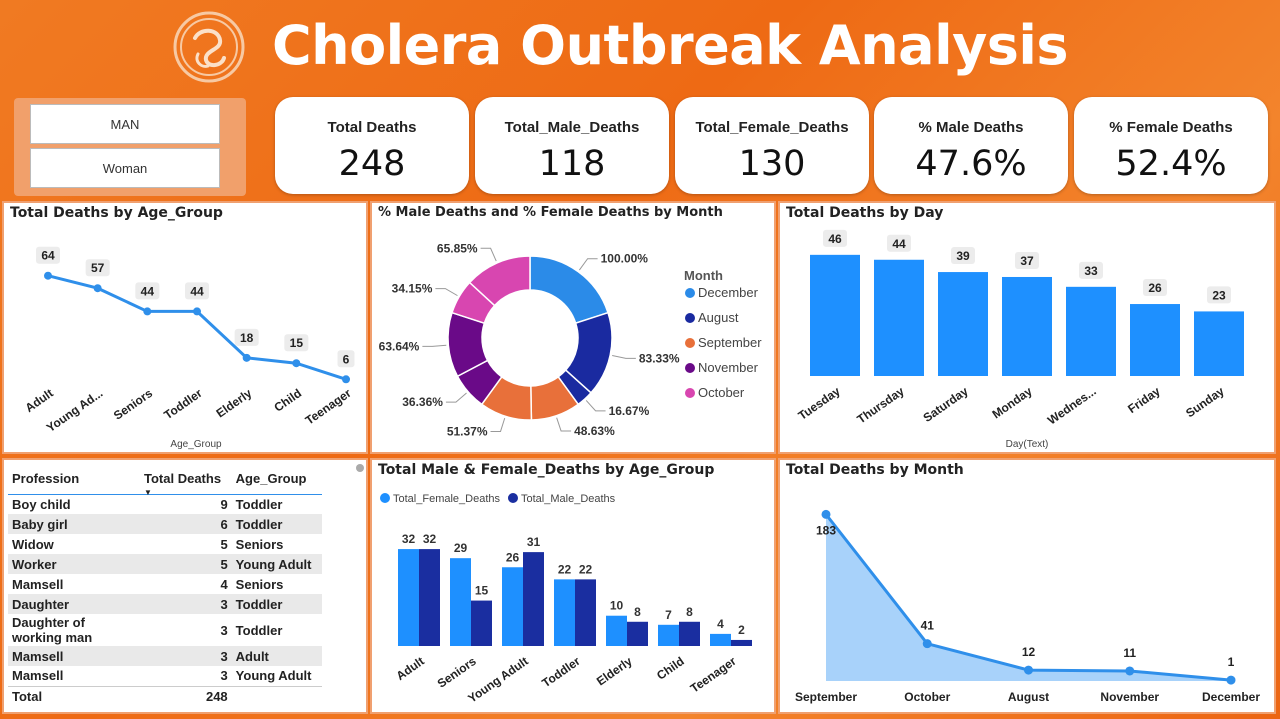  What do you see at coordinates (116, 213) in the screenshot?
I see `chart-title: Total Deaths by Age_Group` at bounding box center [116, 213].